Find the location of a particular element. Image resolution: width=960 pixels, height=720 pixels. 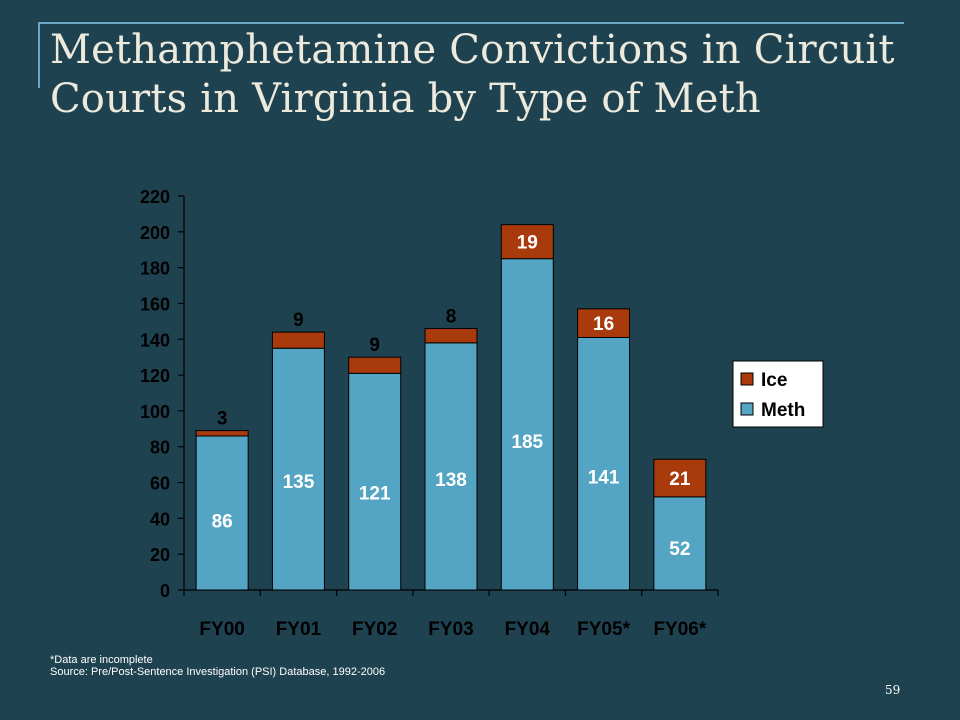

y-tick-label: 200 is located at coordinates (155, 233).